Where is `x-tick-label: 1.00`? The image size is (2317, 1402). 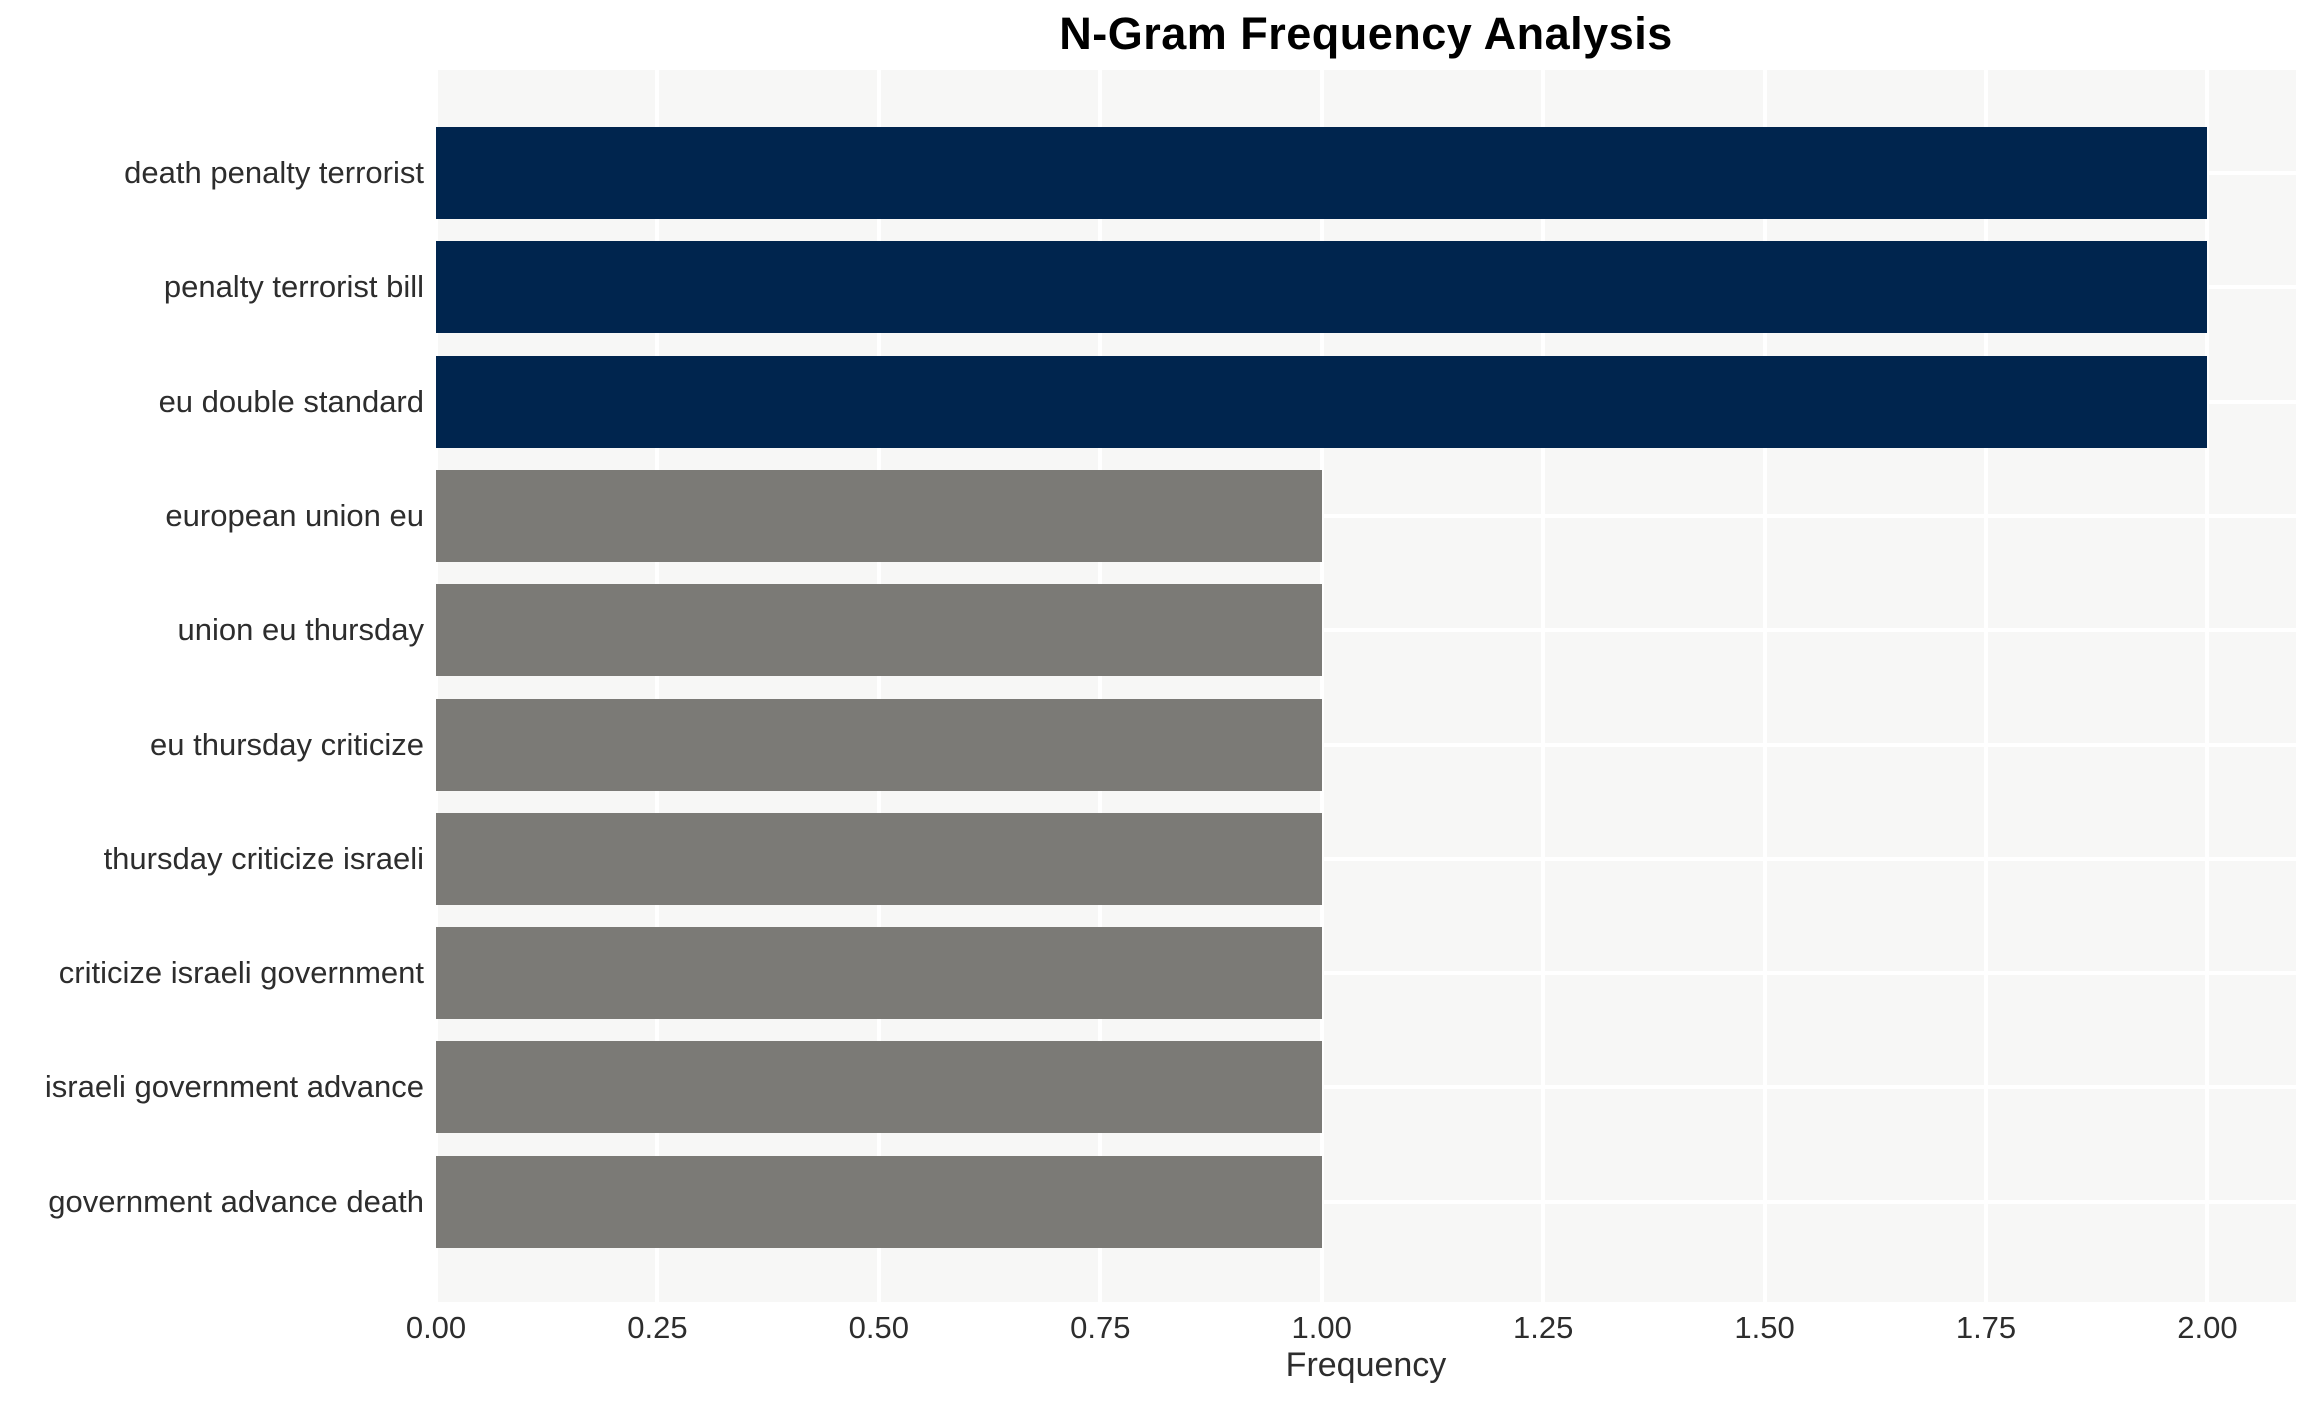 x-tick-label: 1.00 is located at coordinates (1321, 1327).